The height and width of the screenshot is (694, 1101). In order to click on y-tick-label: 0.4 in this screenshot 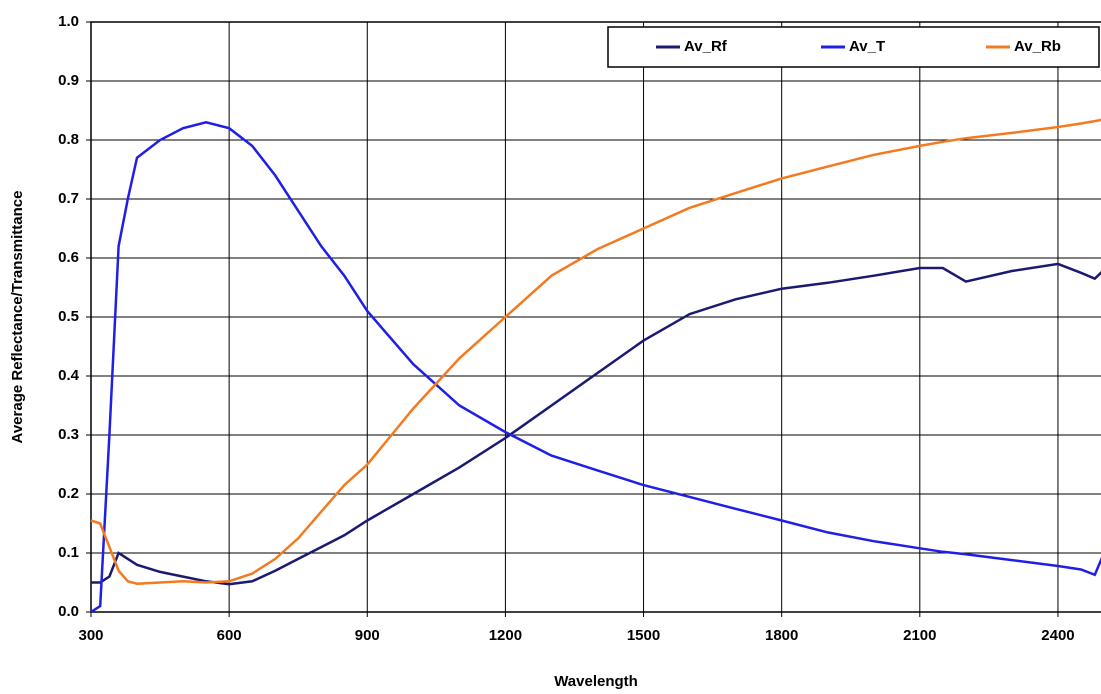, I will do `click(69, 375)`.